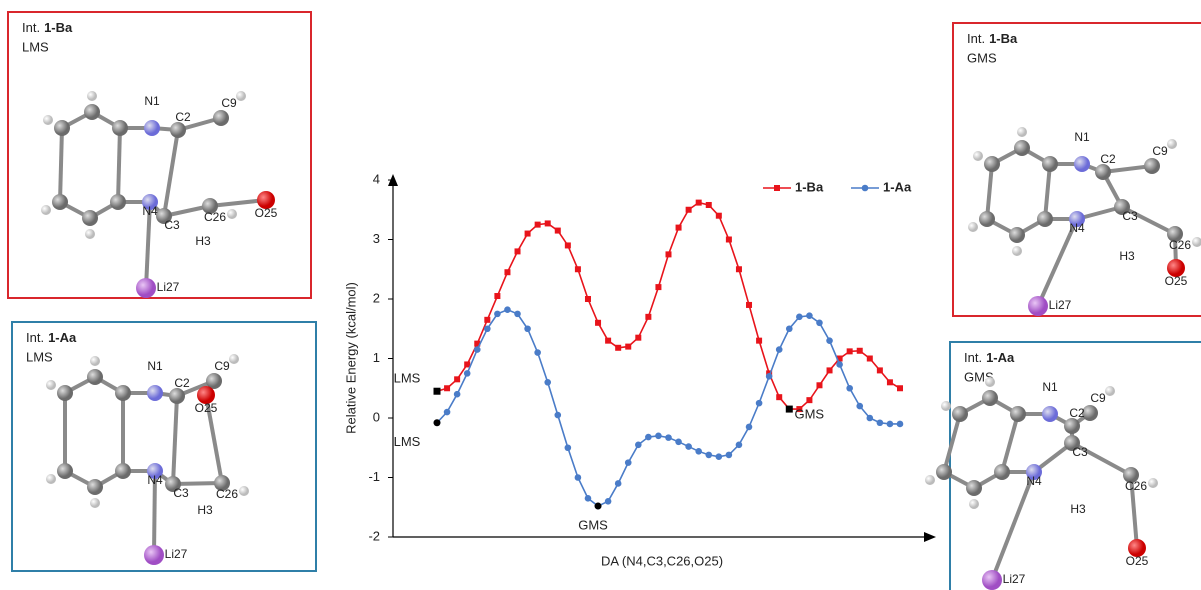 Image resolution: width=1201 pixels, height=590 pixels. What do you see at coordinates (164, 446) in the screenshot?
I see `panel-frame` at bounding box center [164, 446].